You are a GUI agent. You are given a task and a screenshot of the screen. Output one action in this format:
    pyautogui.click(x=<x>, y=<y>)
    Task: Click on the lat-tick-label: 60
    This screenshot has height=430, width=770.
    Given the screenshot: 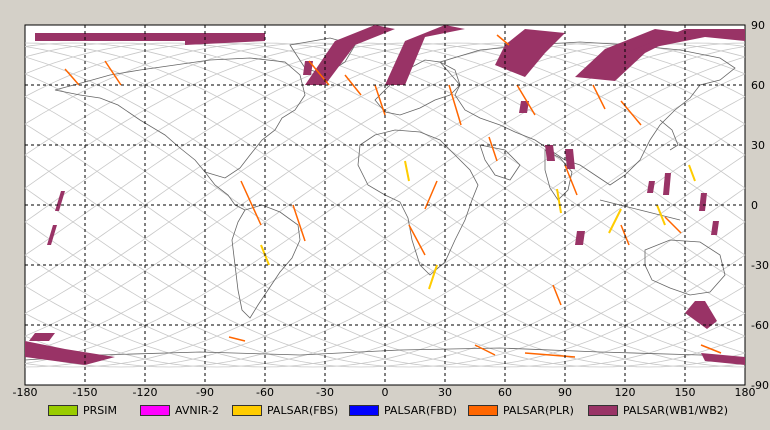 What is the action you would take?
    pyautogui.click(x=758, y=85)
    